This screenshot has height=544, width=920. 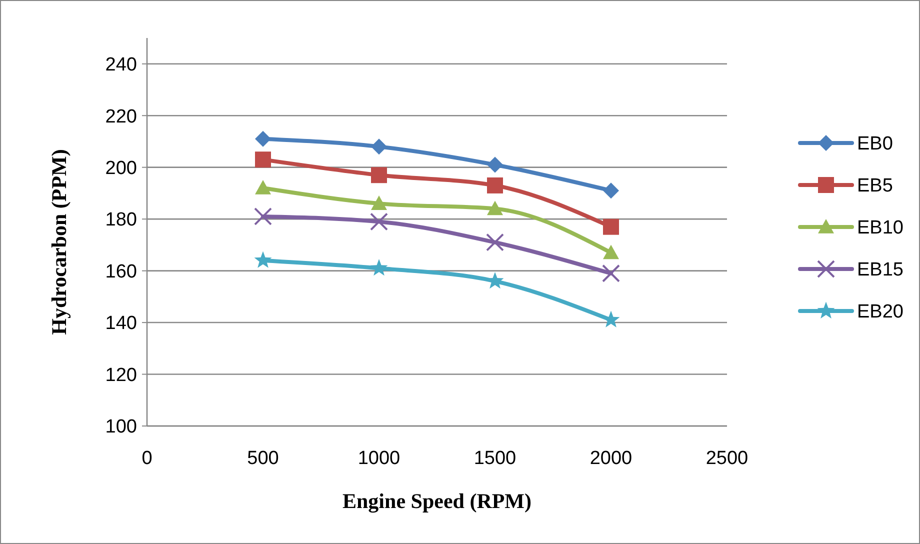 I want to click on legend-label: EB10, so click(x=880, y=228).